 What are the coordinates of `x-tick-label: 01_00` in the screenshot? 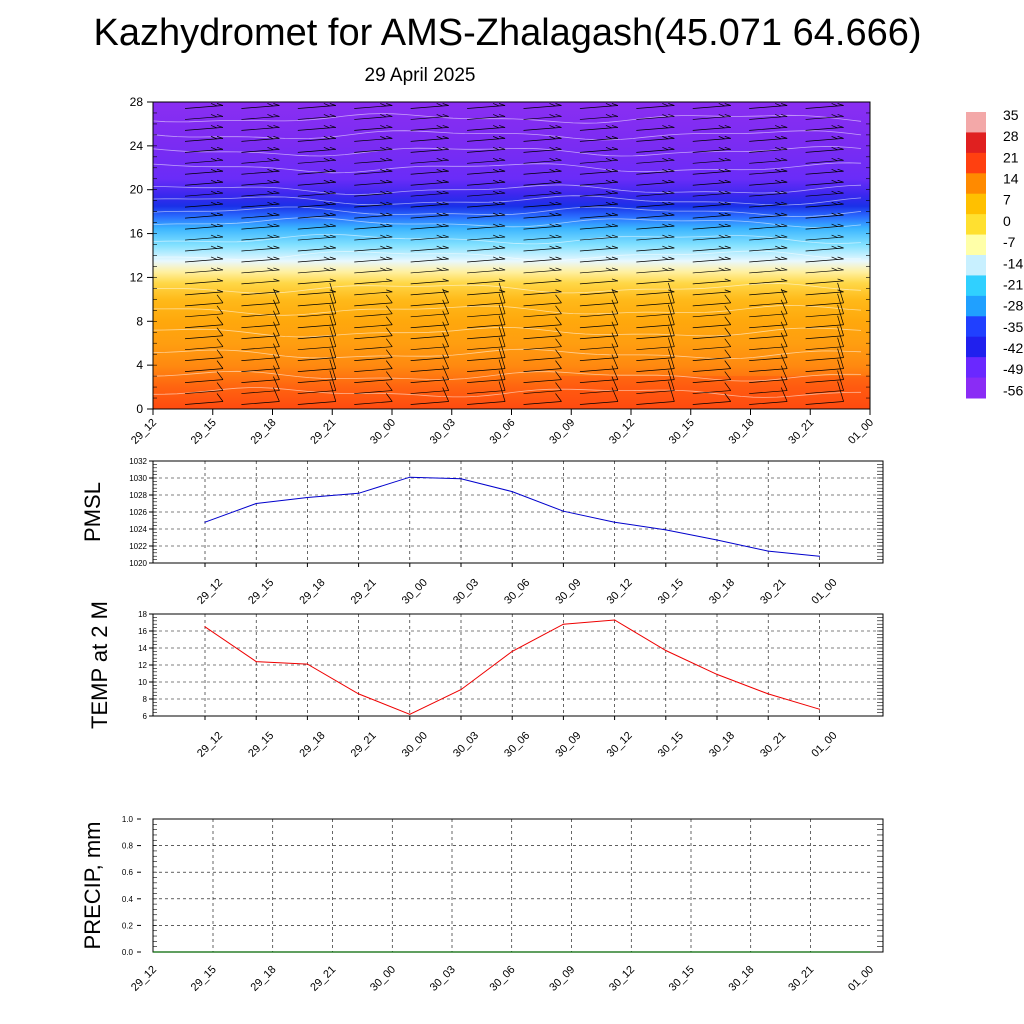 It's located at (861, 432).